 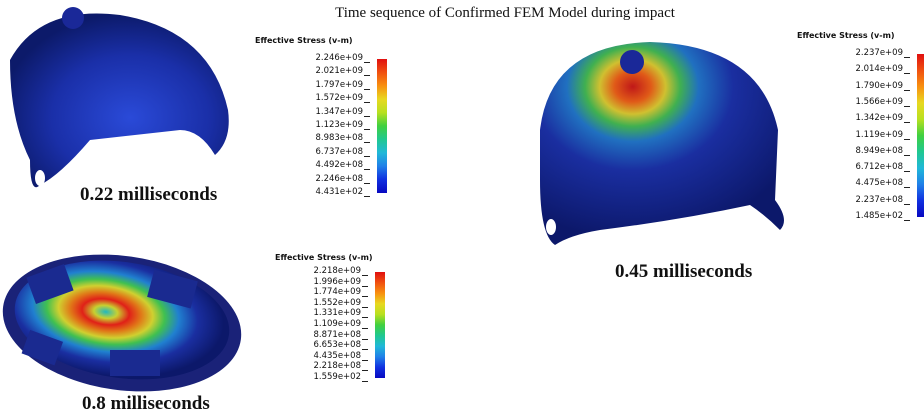 I want to click on legend-label: 6.737e+08, so click(x=339, y=151).